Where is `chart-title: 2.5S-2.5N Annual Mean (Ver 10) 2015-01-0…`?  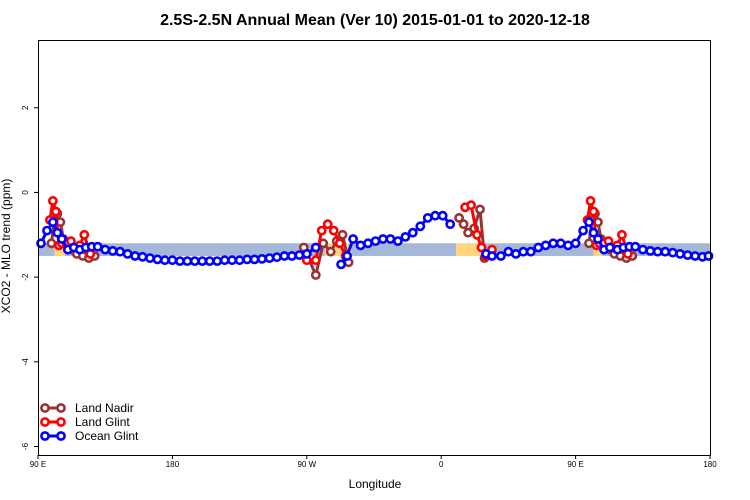 chart-title: 2.5S-2.5N Annual Mean (Ver 10) 2015-01-0… is located at coordinates (375, 20).